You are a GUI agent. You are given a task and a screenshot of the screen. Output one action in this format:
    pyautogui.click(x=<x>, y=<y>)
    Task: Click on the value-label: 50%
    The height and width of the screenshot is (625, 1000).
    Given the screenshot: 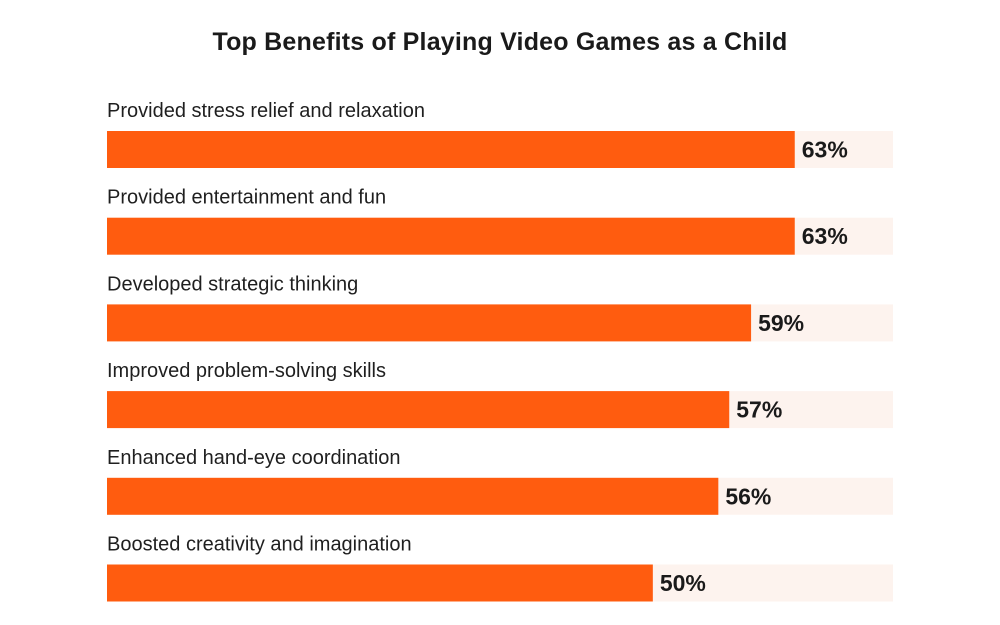 What is the action you would take?
    pyautogui.click(x=683, y=583)
    